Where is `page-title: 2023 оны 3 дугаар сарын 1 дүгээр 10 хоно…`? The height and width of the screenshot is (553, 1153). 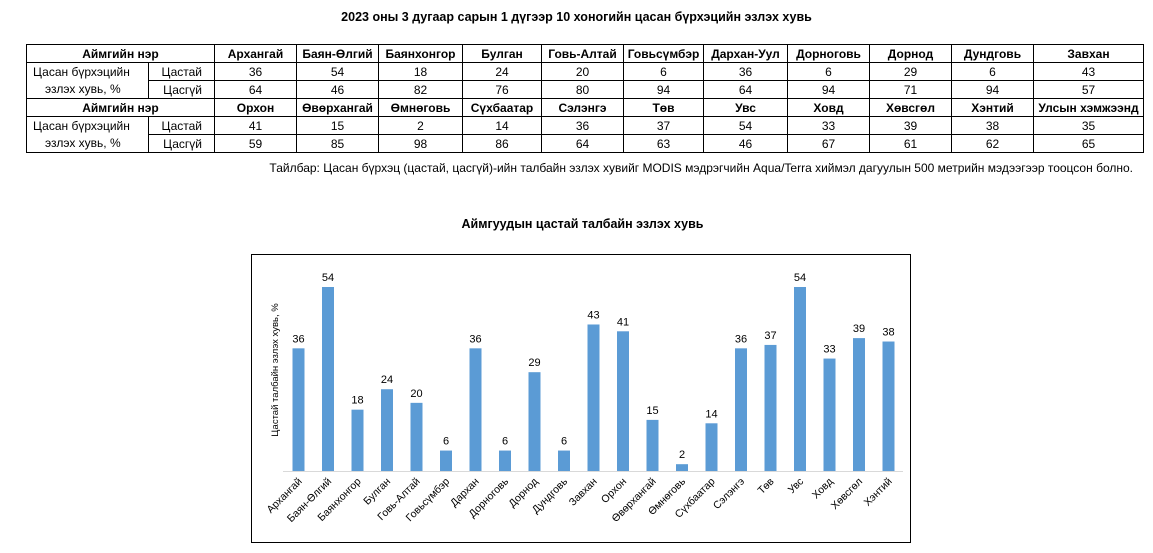 page-title: 2023 оны 3 дугаар сарын 1 дүгээр 10 хоно… is located at coordinates (576, 17).